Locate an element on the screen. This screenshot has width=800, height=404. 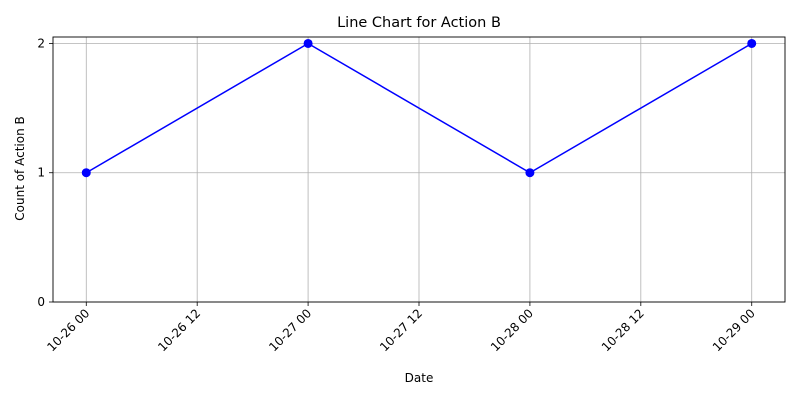
y-axis-label: Count of Action B is located at coordinates (20, 168).